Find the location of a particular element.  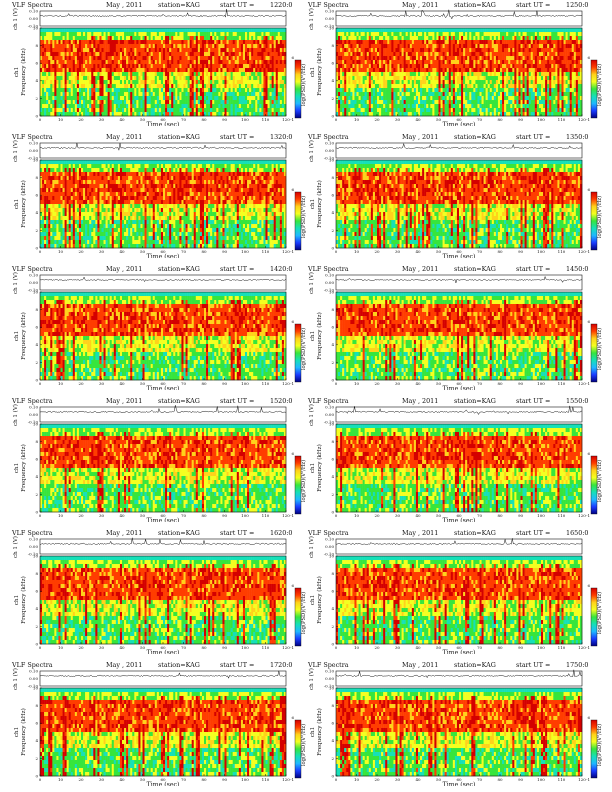

panel-start-ut: 1350:0 is located at coordinates (577, 137).